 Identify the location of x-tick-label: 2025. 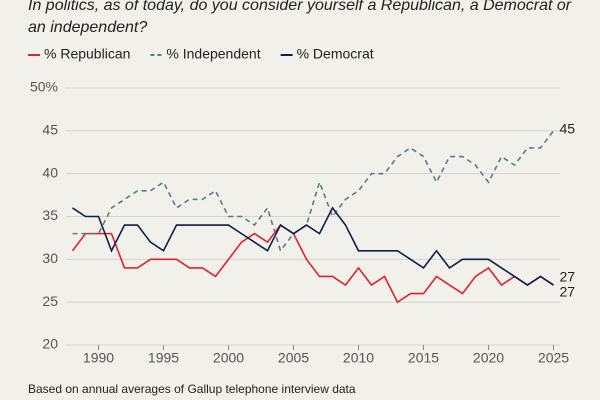
(553, 358).